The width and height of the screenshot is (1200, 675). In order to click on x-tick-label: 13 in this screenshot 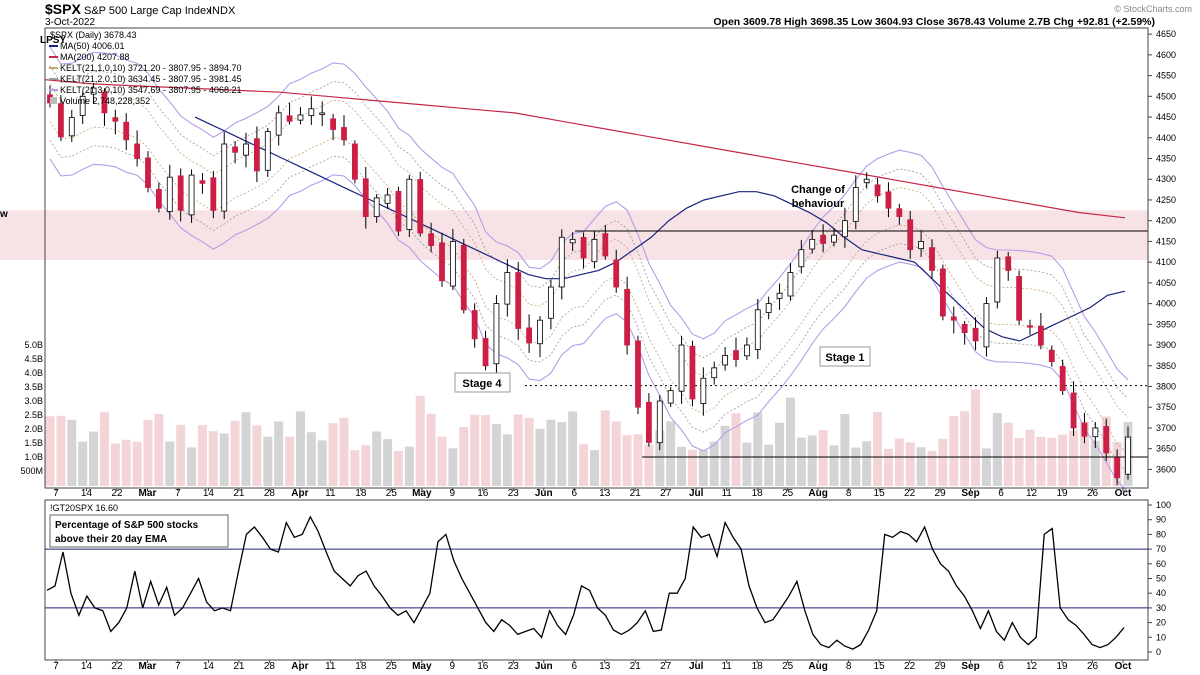, I will do `click(605, 666)`.